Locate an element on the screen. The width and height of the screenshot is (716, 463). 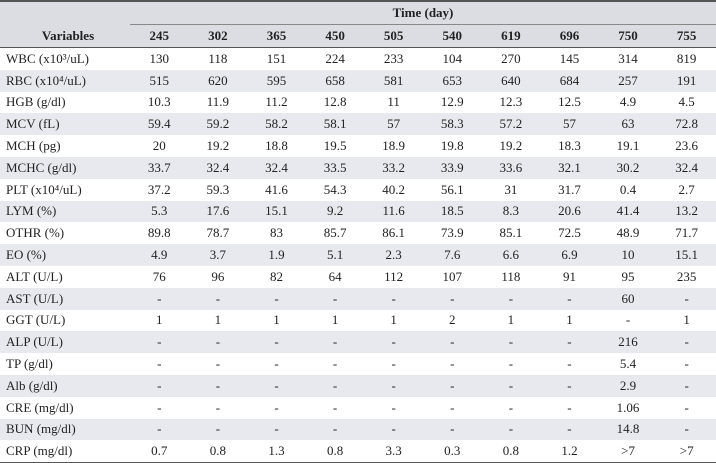
variable-name: WBC (x10³/uL) is located at coordinates (47, 58).